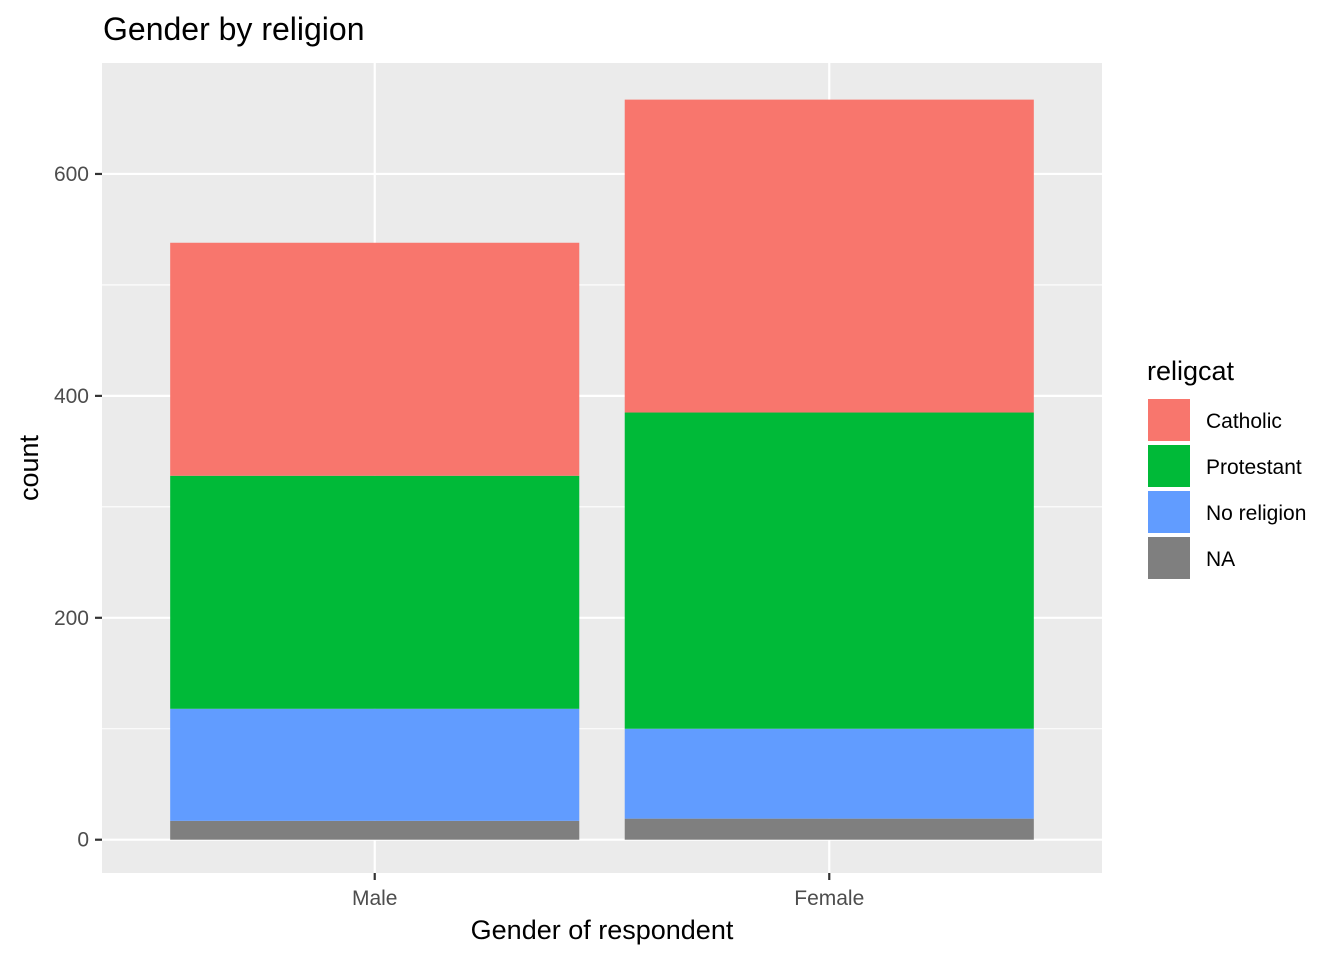  I want to click on legend-title: religcat, so click(1191, 371).